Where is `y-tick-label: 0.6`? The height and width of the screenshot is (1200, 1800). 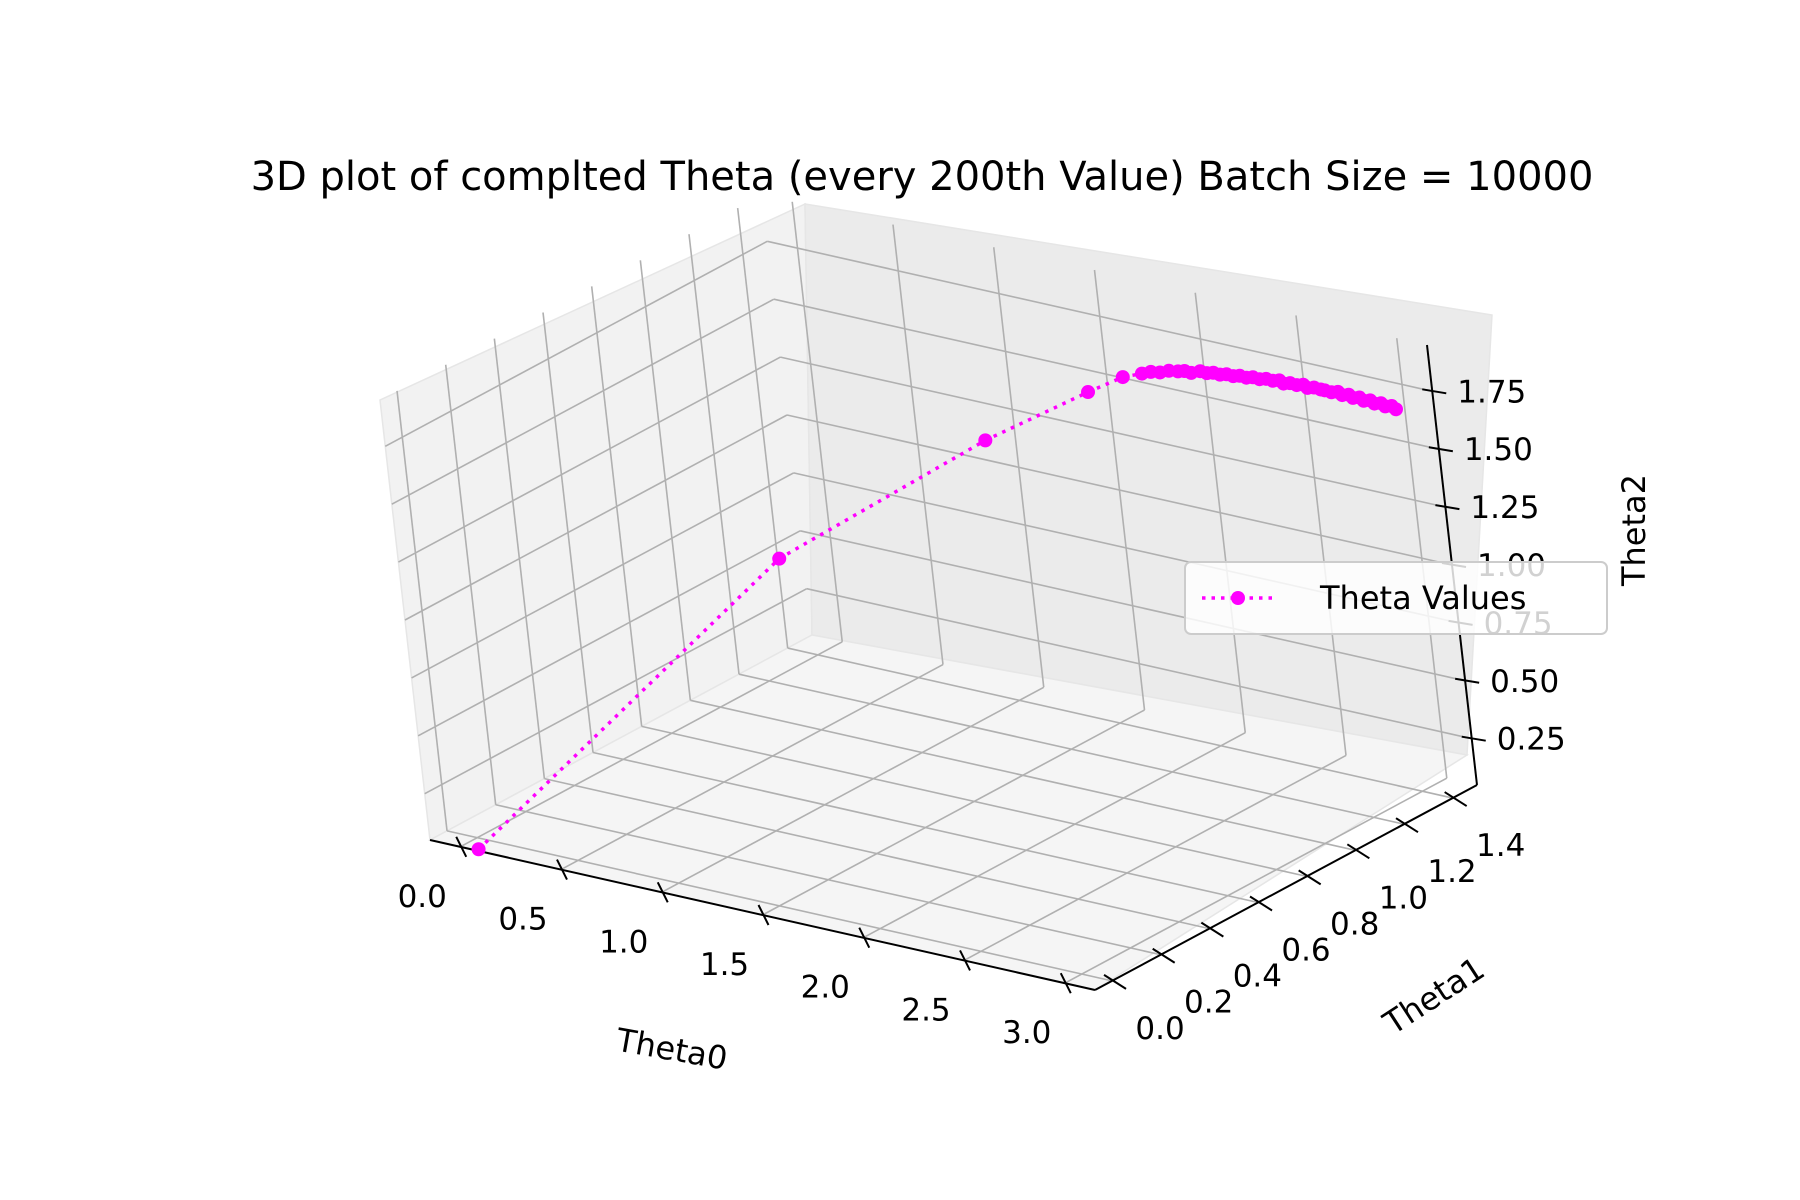
y-tick-label: 0.6 is located at coordinates (1305, 951).